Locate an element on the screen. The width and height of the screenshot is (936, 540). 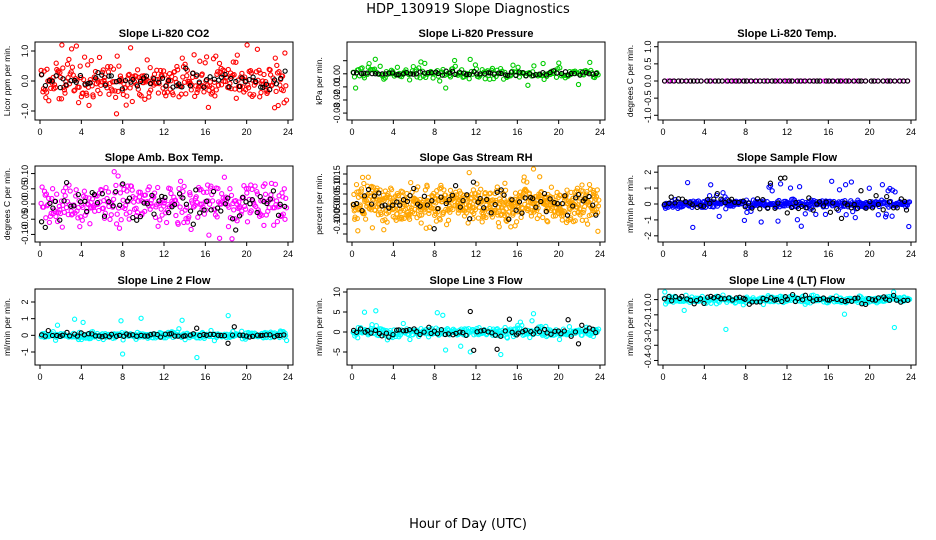
y-tick-label: -5 is located at coordinates (337, 352).